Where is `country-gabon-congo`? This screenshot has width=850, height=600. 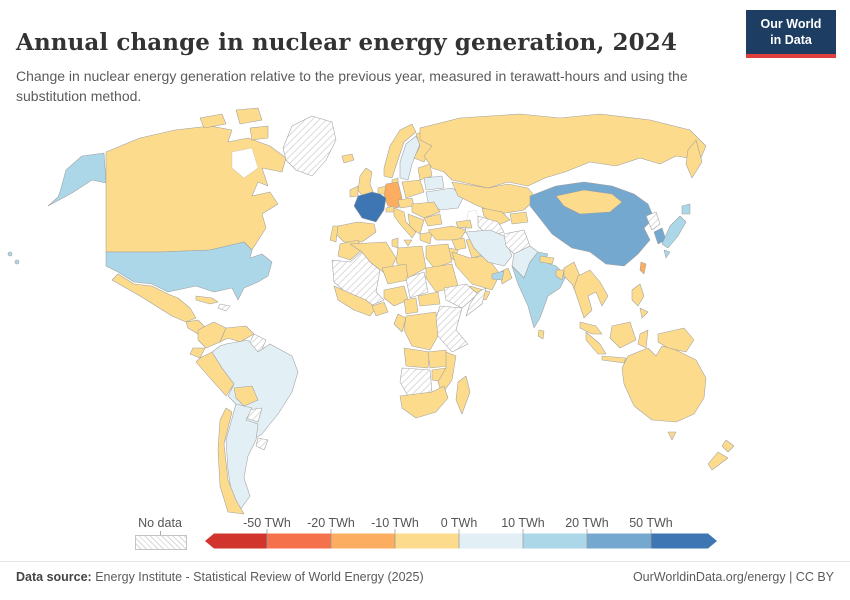 country-gabon-congo is located at coordinates (400, 323).